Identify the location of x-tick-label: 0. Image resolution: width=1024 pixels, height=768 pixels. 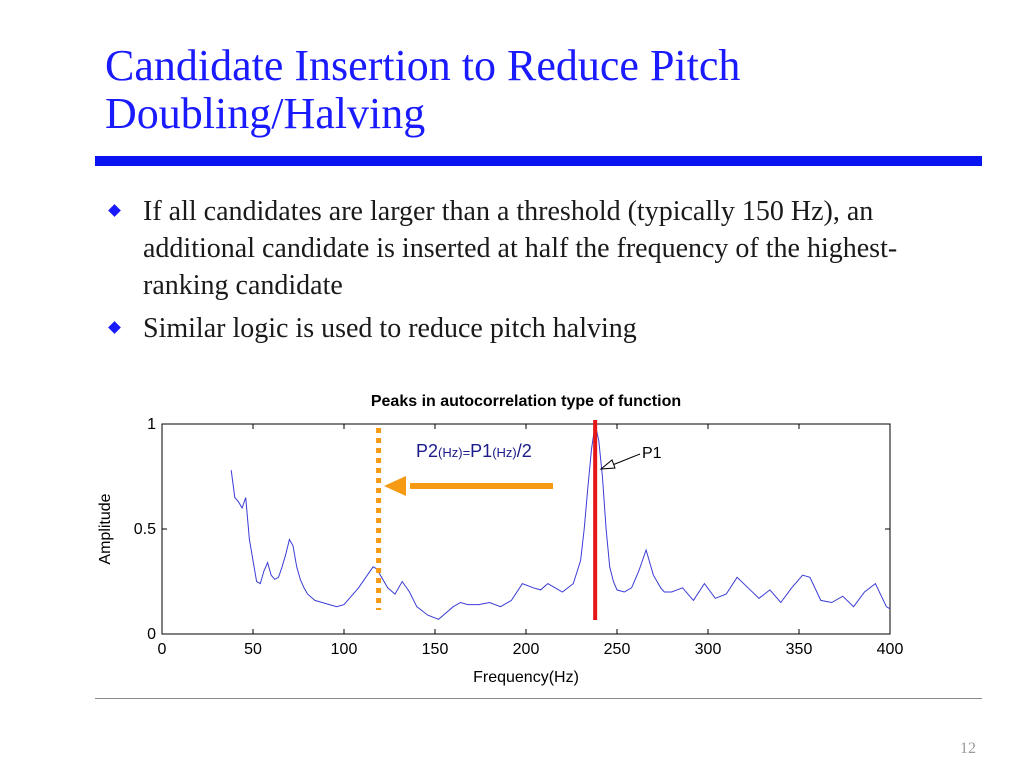
(162, 649).